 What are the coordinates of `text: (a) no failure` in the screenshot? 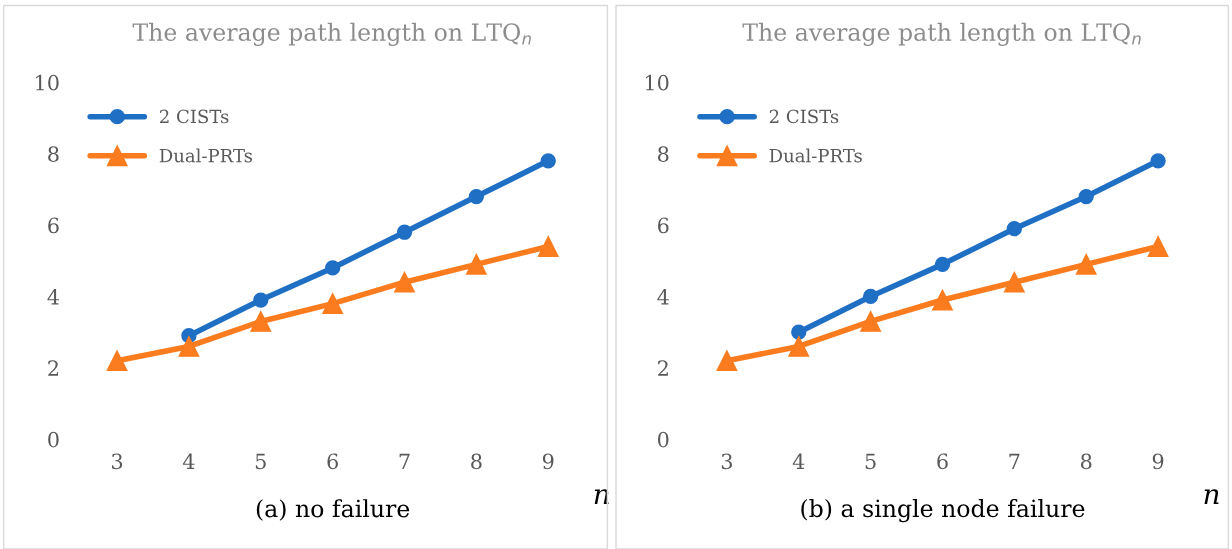 It's located at (333, 510).